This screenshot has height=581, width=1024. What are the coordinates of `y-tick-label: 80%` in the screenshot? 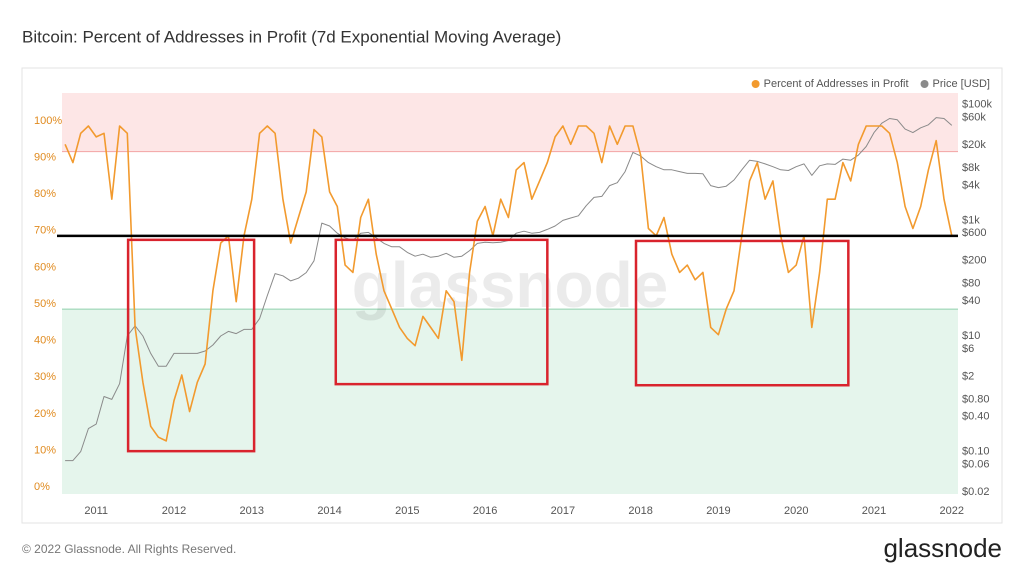 It's located at (45, 194).